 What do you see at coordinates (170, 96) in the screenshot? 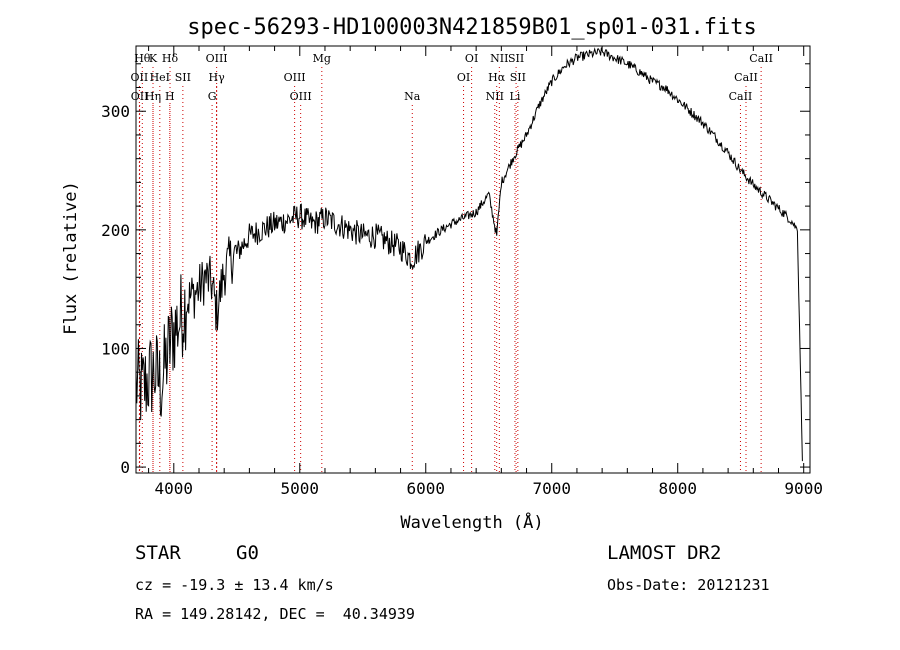
I see `line-marker-label: H` at bounding box center [170, 96].